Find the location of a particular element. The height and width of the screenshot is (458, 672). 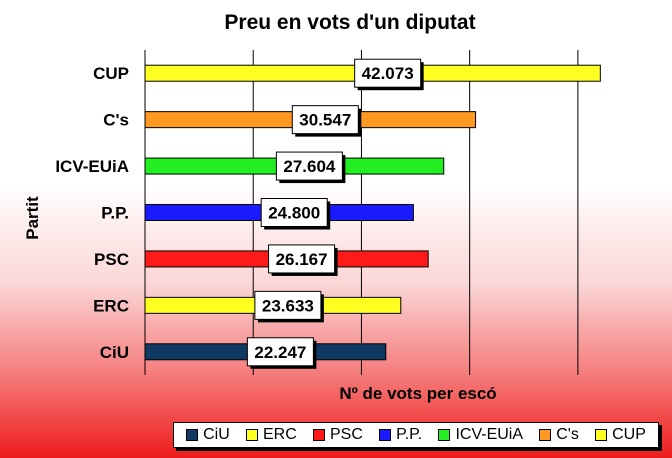

legend-item: PSC is located at coordinates (338, 435).